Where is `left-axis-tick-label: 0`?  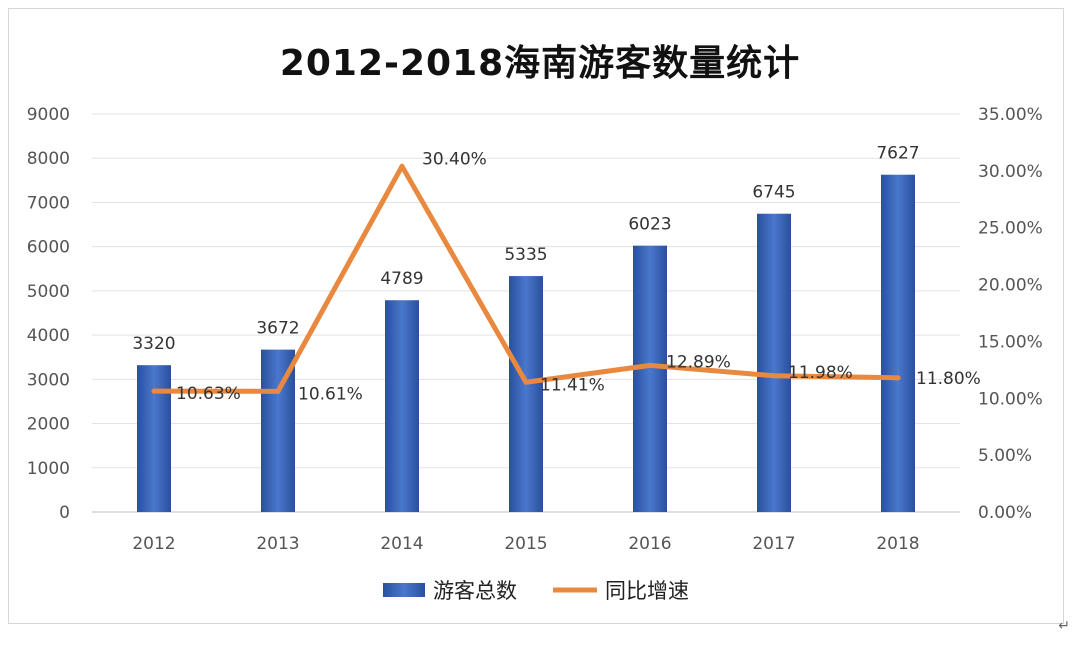 left-axis-tick-label: 0 is located at coordinates (64, 513).